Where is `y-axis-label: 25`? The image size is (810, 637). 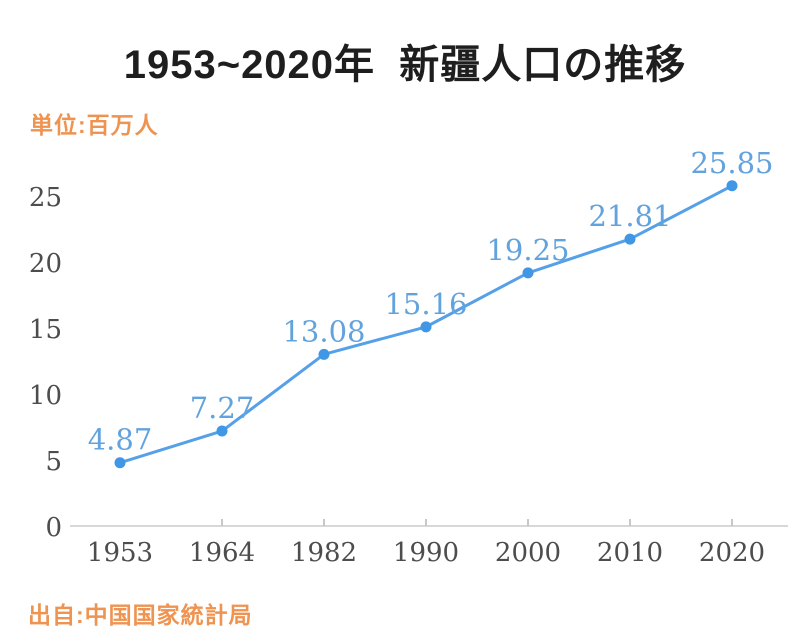 y-axis-label: 25 is located at coordinates (45, 198).